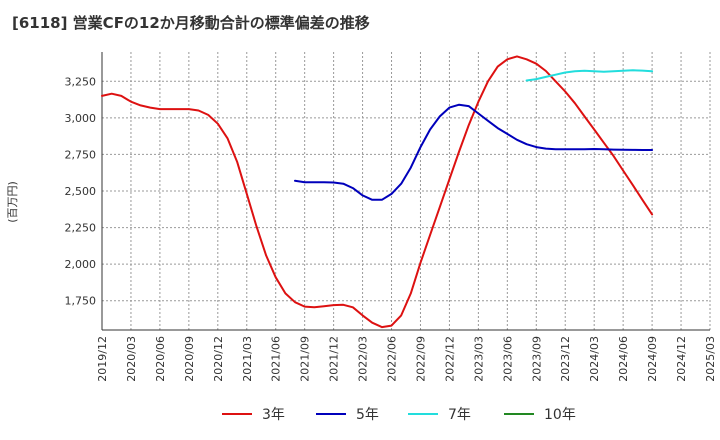  Describe the element at coordinates (710, 359) in the screenshot. I see `x-tick-label: 2025/03` at that location.